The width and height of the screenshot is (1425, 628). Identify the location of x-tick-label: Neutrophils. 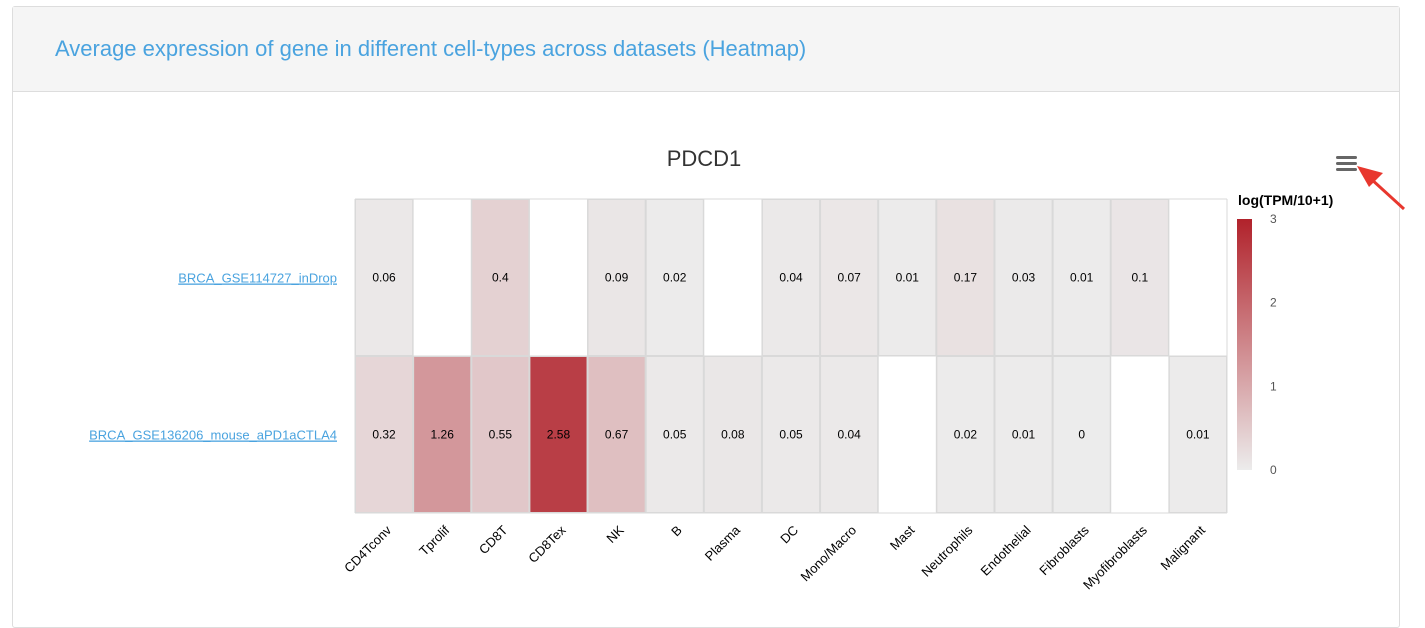
(946, 550).